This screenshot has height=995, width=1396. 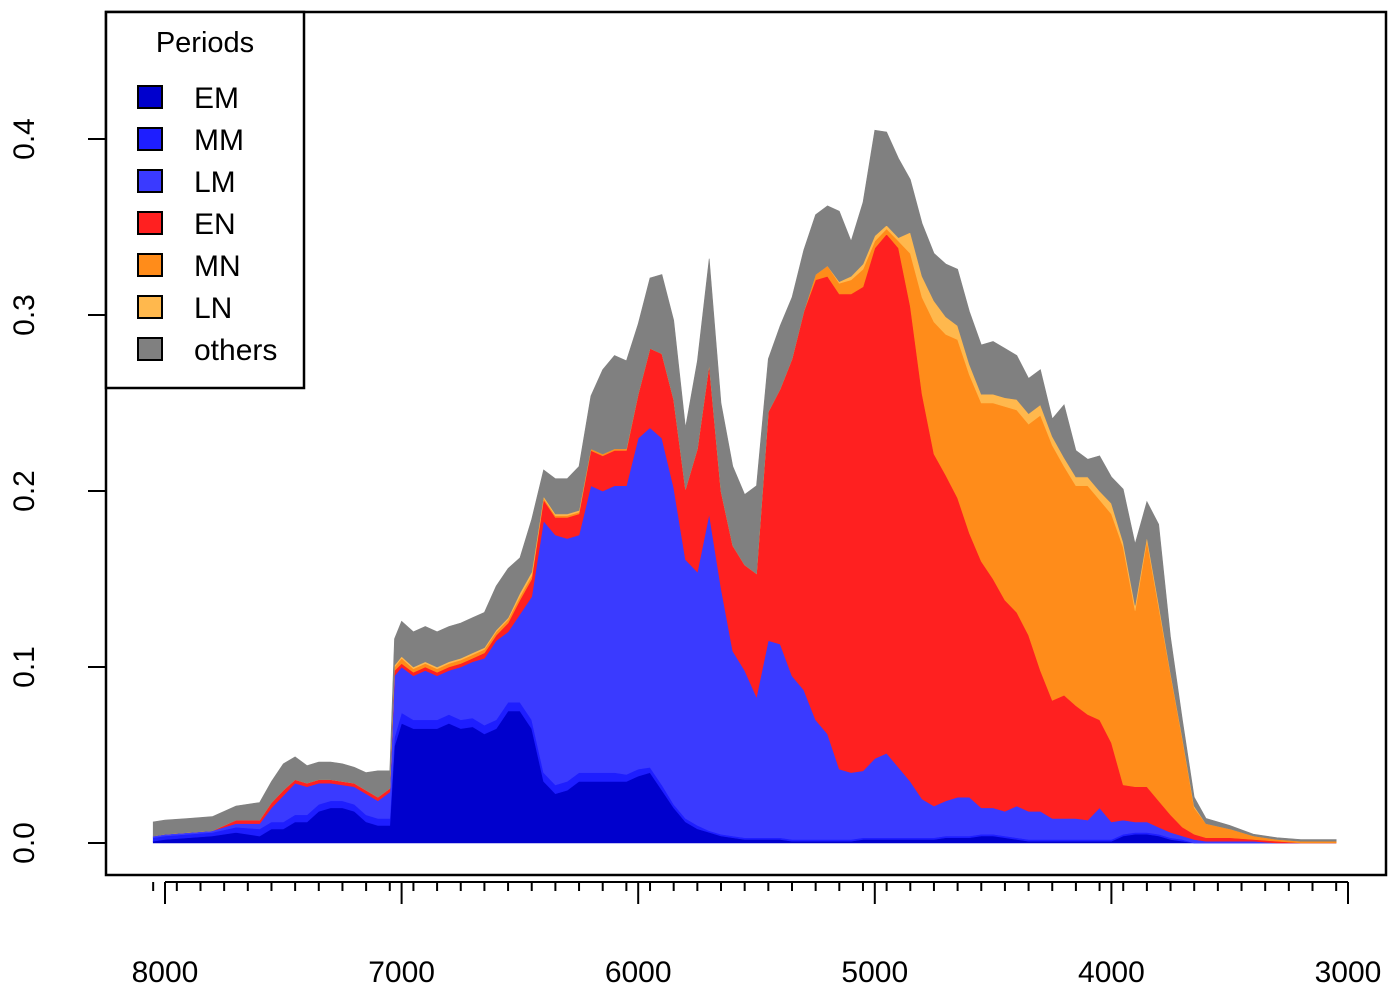 I want to click on legend-swatch-ln, so click(x=150, y=307).